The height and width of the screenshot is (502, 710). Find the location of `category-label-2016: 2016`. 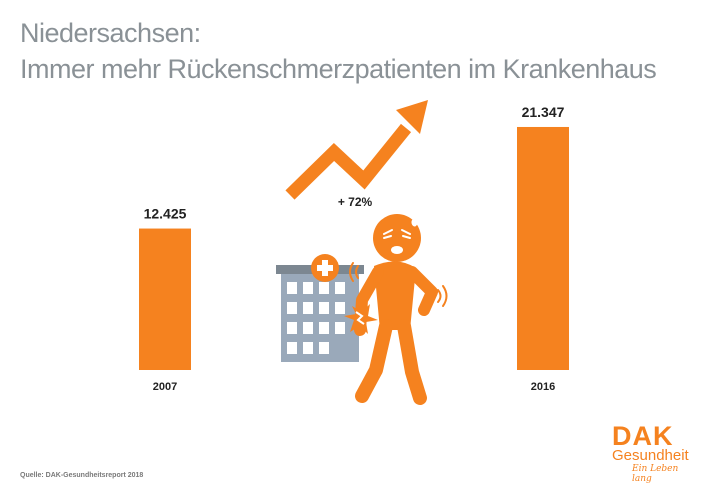

category-label-2016: 2016 is located at coordinates (543, 387).